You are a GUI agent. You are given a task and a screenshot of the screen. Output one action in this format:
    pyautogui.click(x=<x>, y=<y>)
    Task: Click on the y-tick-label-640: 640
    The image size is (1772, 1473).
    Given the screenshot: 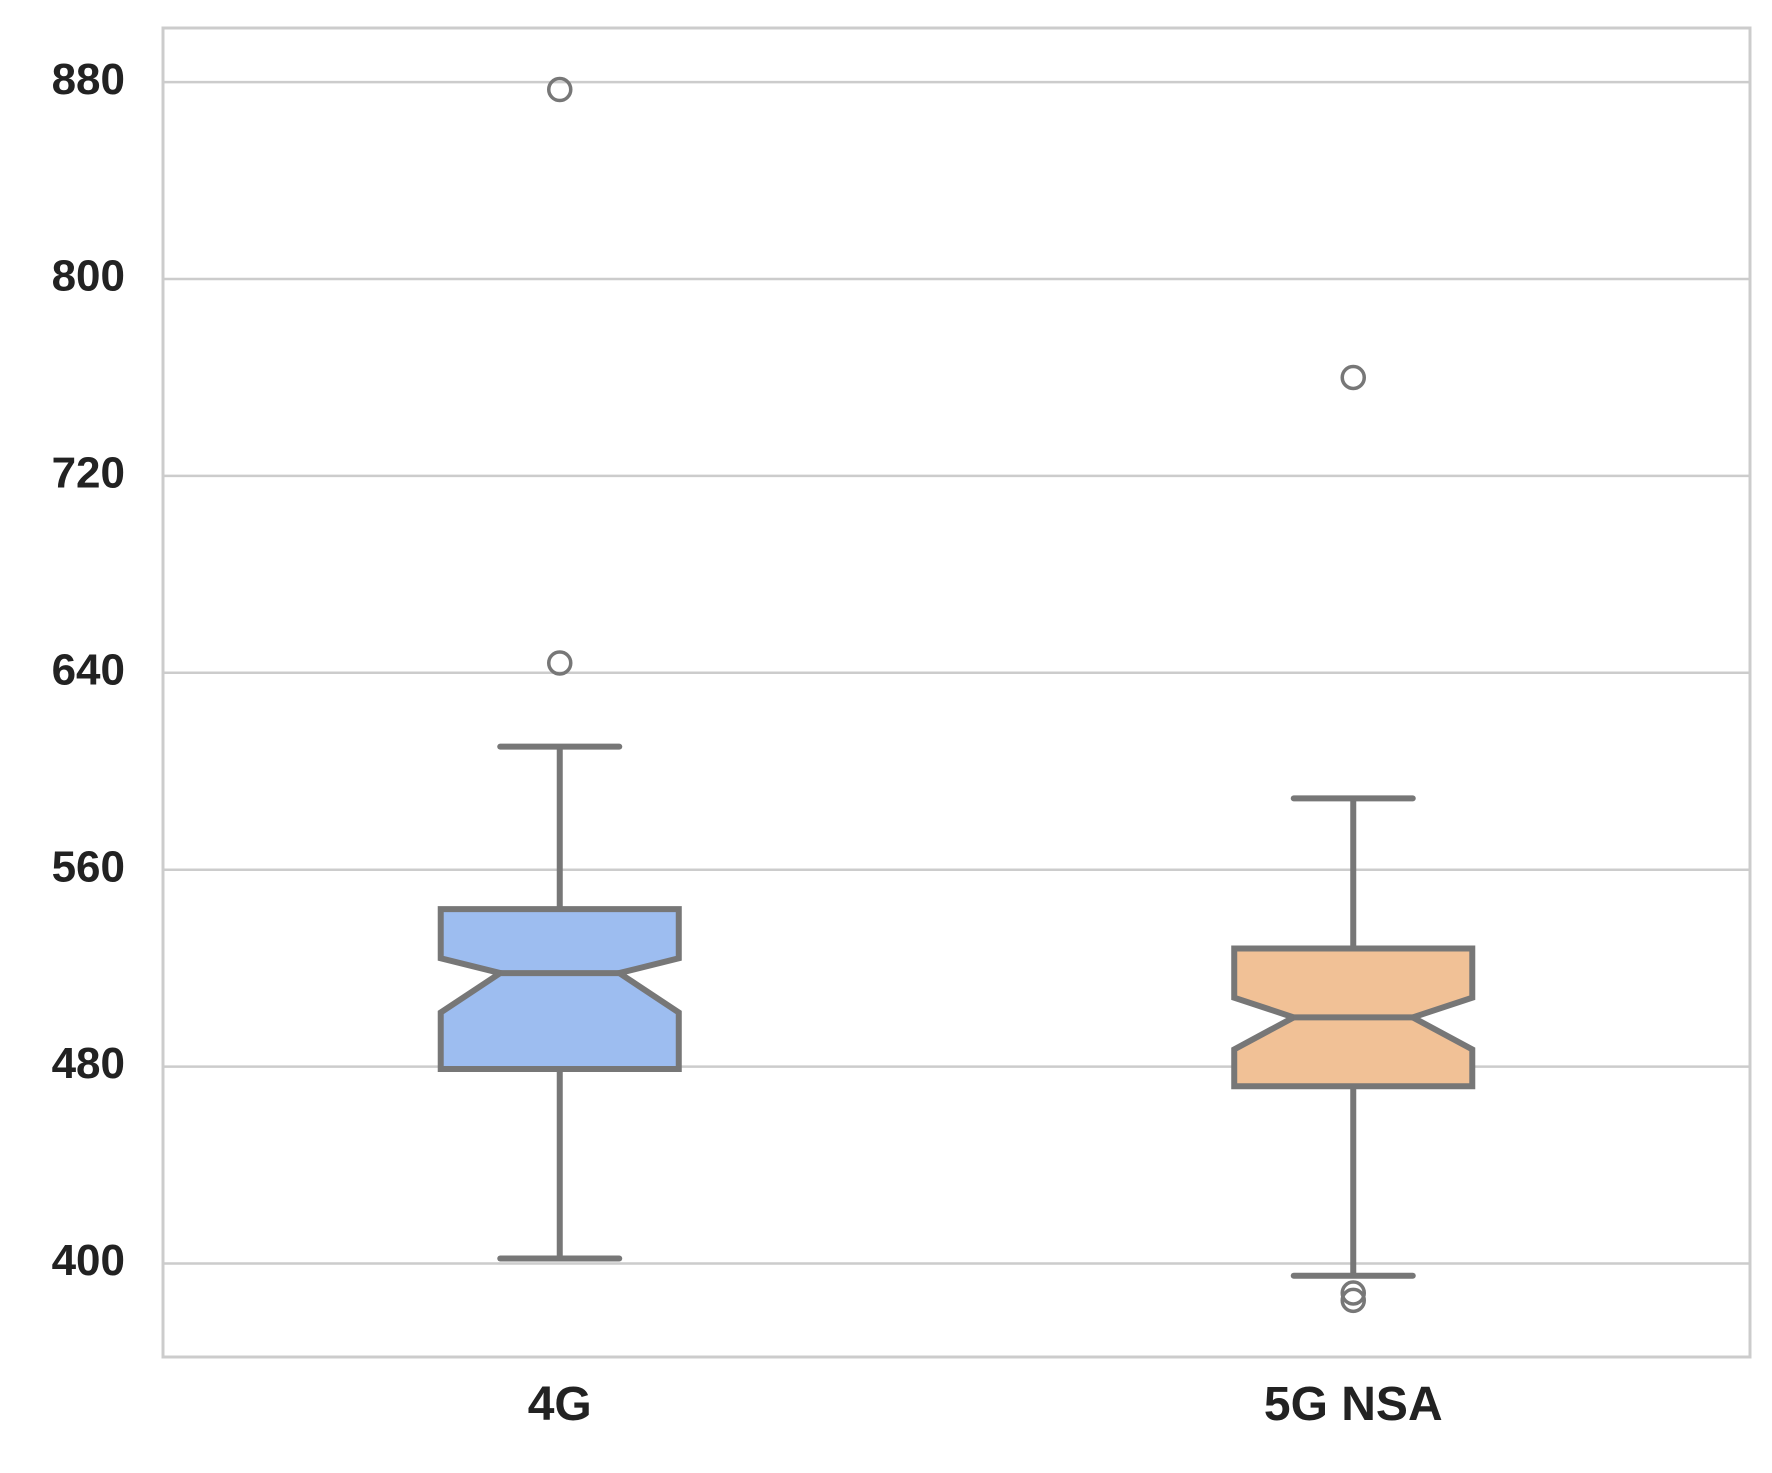 What is the action you would take?
    pyautogui.click(x=88, y=669)
    